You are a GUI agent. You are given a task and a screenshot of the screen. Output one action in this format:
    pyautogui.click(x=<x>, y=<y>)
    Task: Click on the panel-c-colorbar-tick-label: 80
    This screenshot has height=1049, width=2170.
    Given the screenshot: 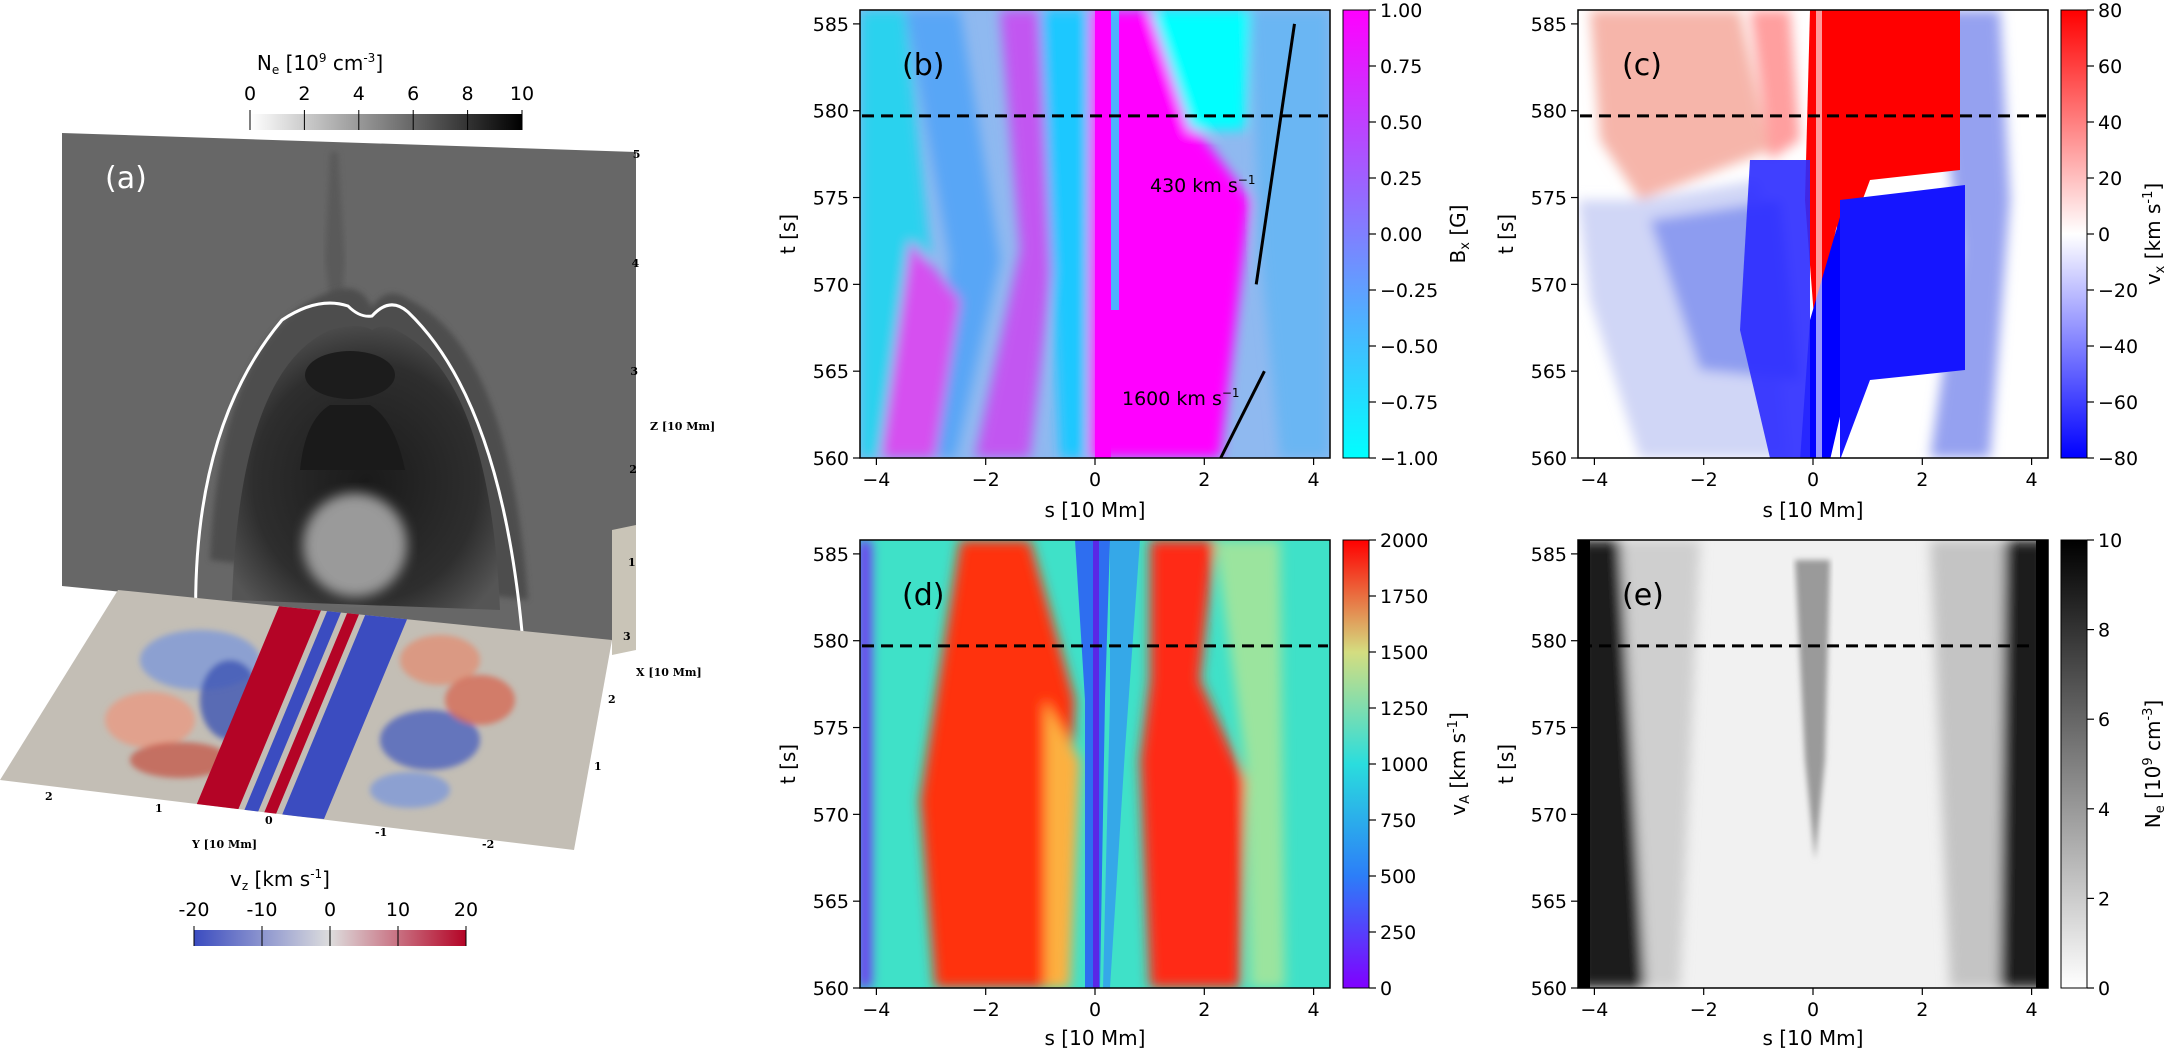 What is the action you would take?
    pyautogui.click(x=2110, y=11)
    